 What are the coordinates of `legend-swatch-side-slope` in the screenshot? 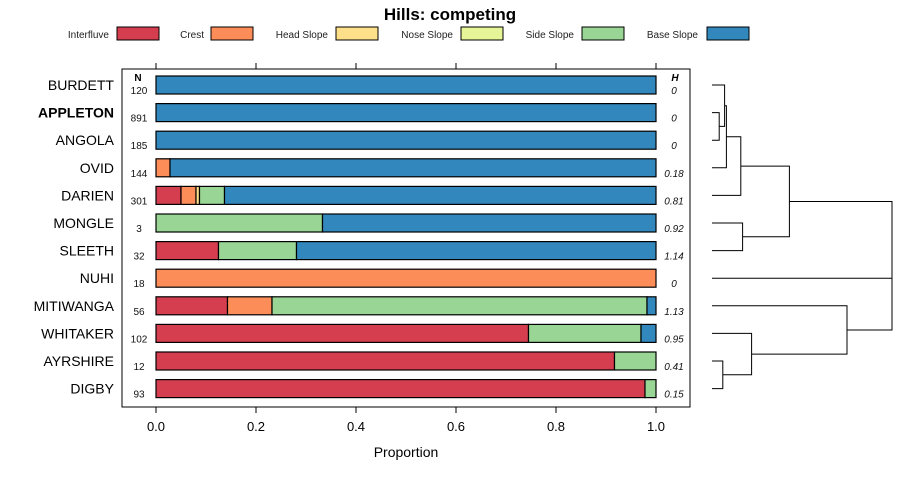 It's located at (603, 33).